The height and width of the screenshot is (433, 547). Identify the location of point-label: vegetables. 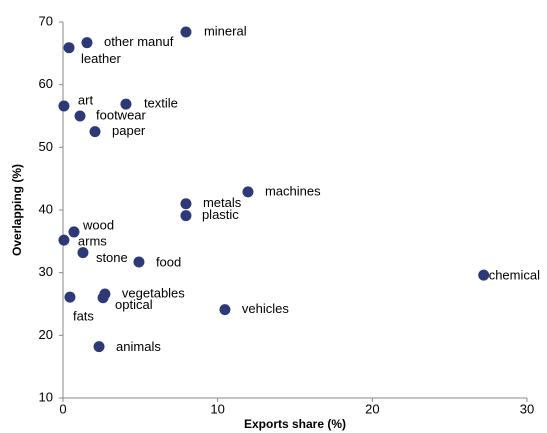
(153, 292).